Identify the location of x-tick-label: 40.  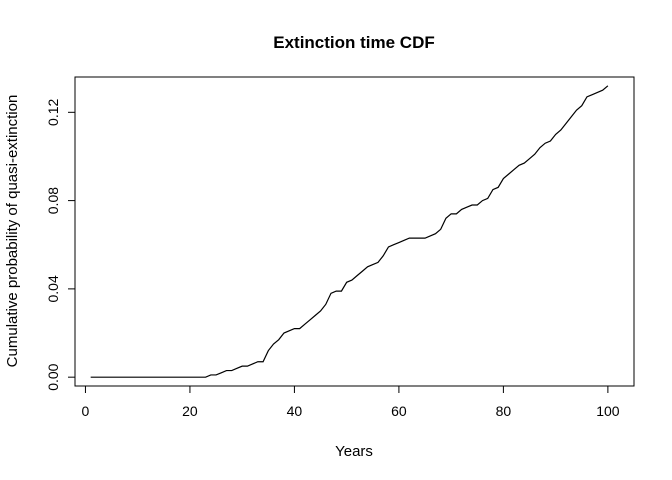
(295, 411).